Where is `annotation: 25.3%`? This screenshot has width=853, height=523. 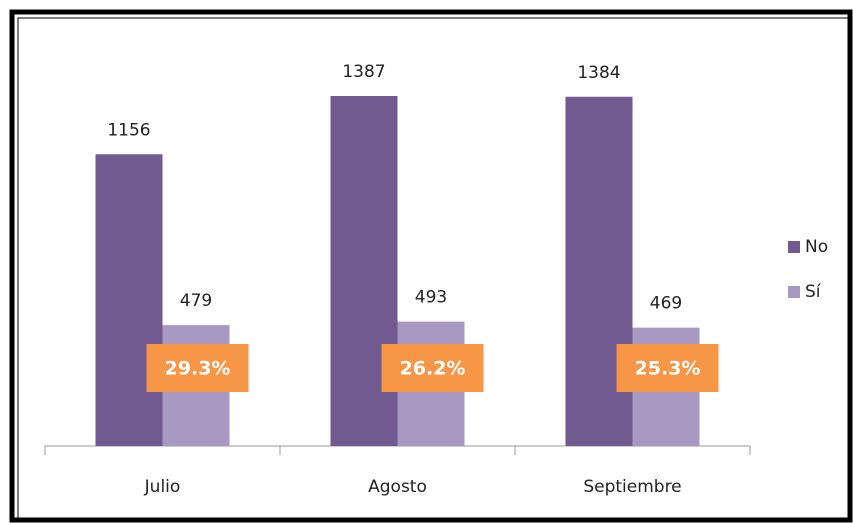 annotation: 25.3% is located at coordinates (668, 369).